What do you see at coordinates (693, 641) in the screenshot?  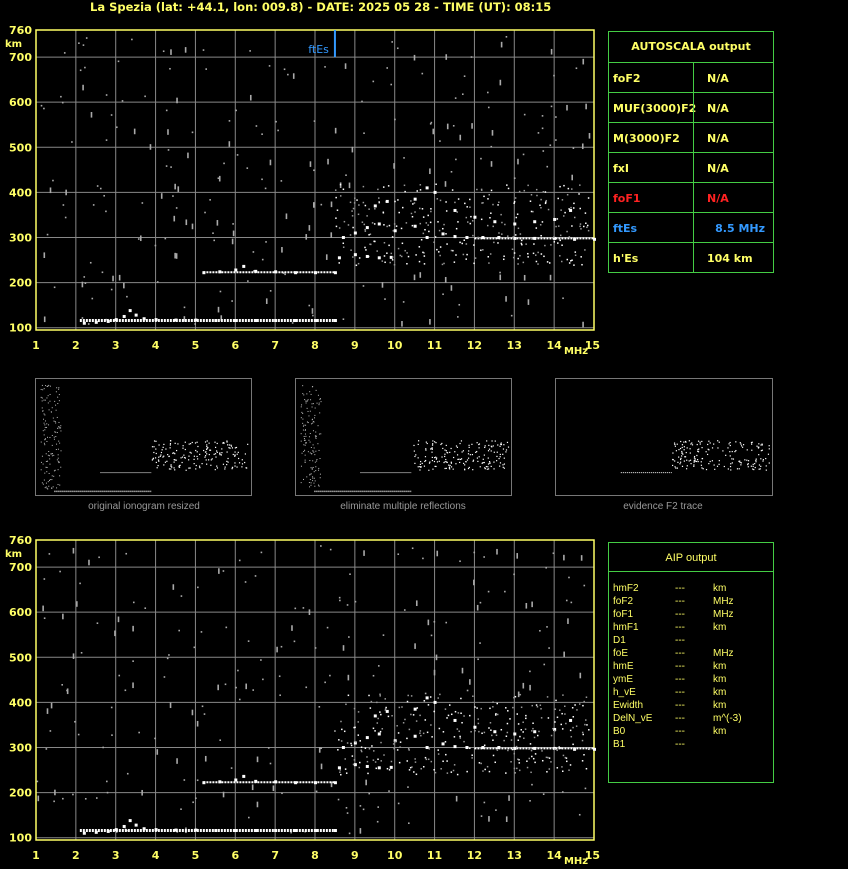 I see `aip-row: D1 ---` at bounding box center [693, 641].